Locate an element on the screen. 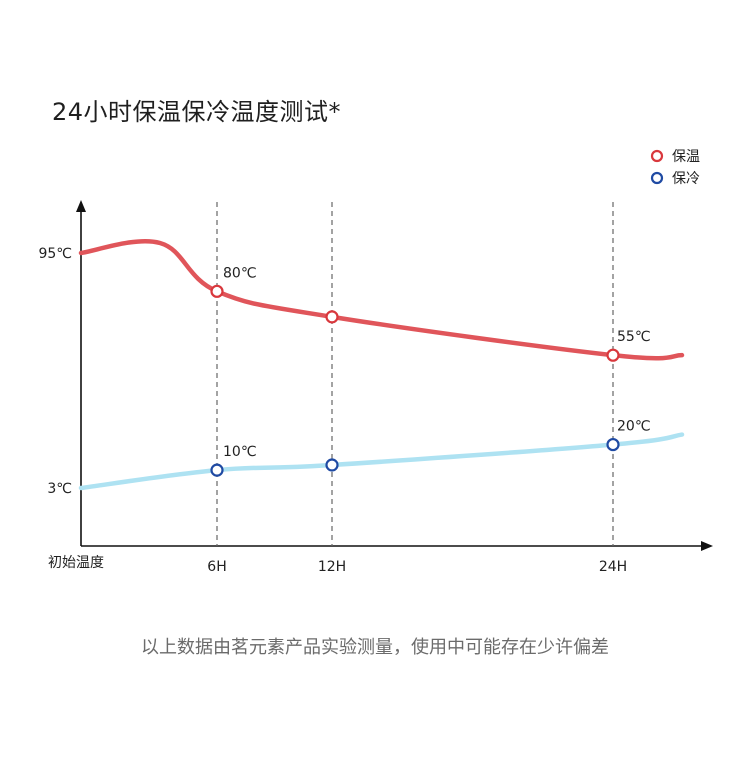 The height and width of the screenshot is (759, 750). footnote: 以上数据由茗元素产品实验测量，使用中可能存在少许偏差 is located at coordinates (375, 647).